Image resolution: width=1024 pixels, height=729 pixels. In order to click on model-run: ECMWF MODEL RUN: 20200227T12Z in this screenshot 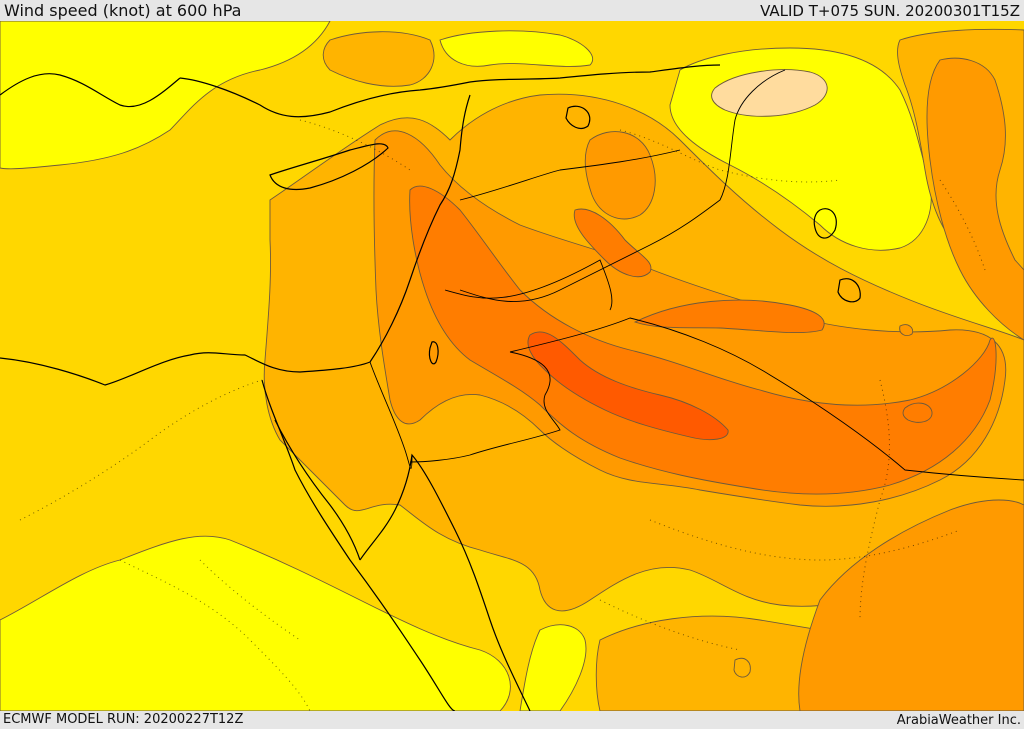, I will do `click(123, 719)`.